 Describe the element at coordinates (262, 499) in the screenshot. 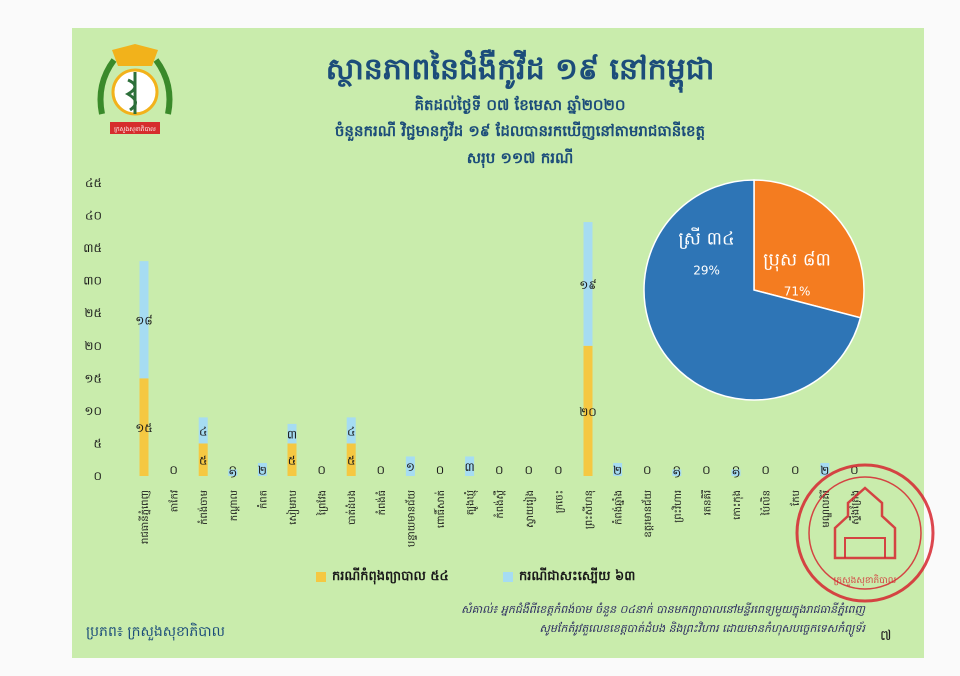

I see `x-category-label: កំពត` at that location.